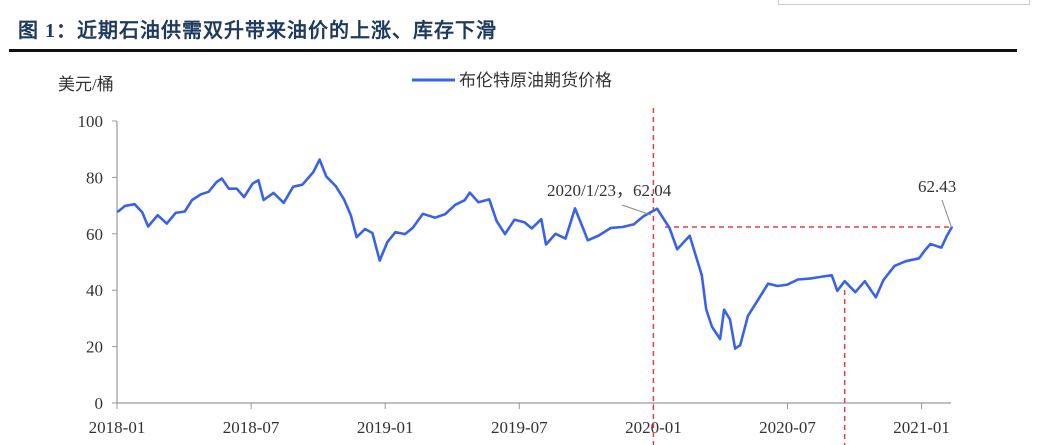  I want to click on annotation-label: 2020/1/23，62.04, so click(609, 190).